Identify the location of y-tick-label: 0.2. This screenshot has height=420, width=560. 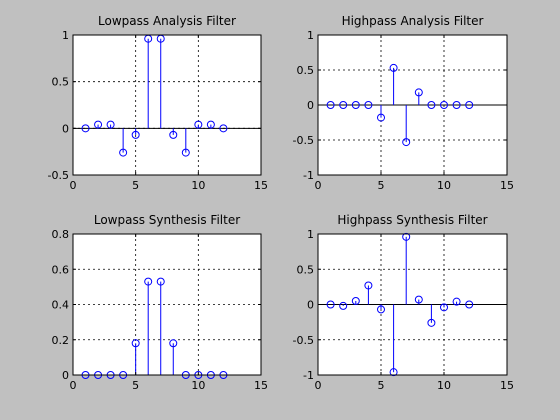
(61, 340).